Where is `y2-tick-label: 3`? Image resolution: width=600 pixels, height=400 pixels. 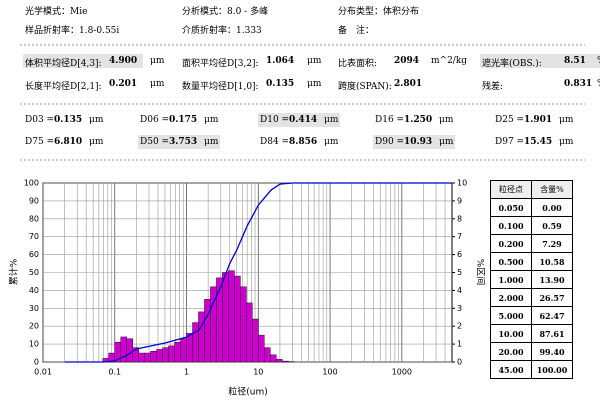
y2-tick-label: 3 is located at coordinates (459, 308).